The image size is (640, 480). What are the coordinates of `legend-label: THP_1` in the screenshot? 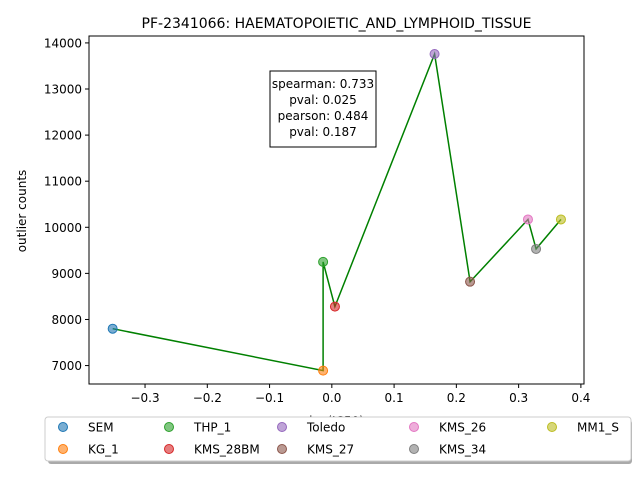 It's located at (212, 428).